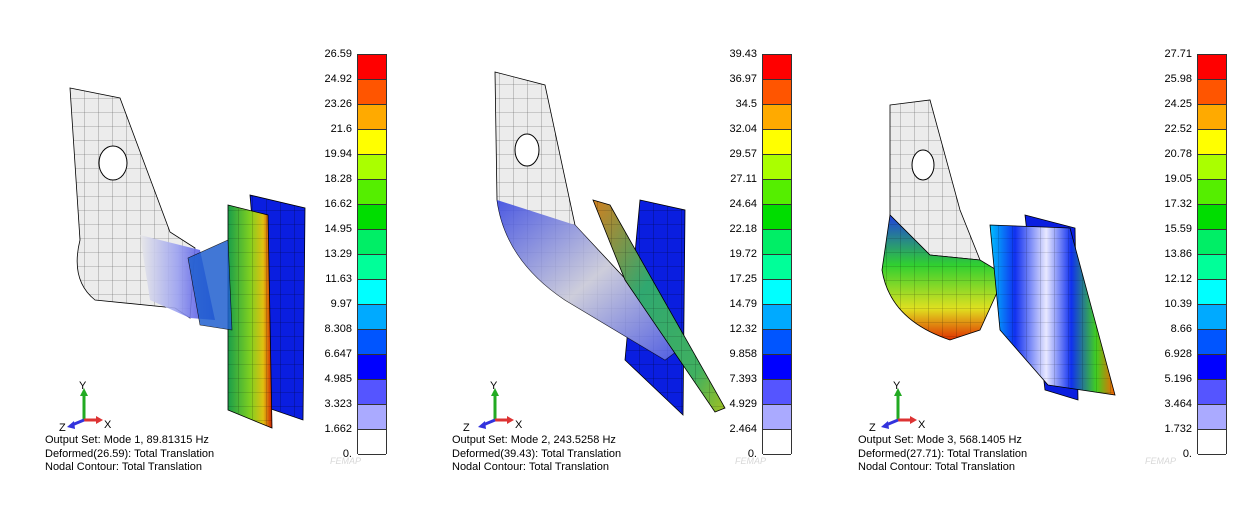 This screenshot has width=1245, height=508. What do you see at coordinates (1178, 229) in the screenshot?
I see `colorbar-tick-label: 15.59` at bounding box center [1178, 229].